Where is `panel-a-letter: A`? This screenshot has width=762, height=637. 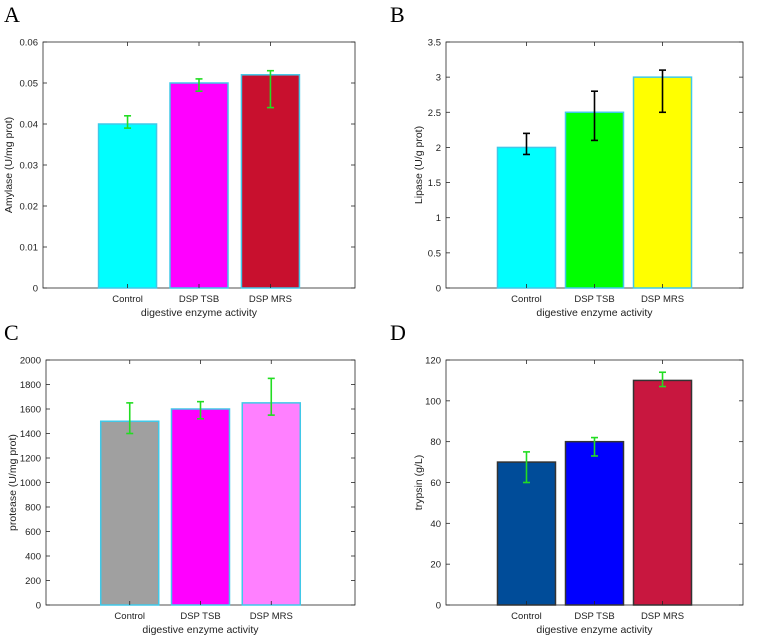
panel-a-letter: A is located at coordinates (12, 14).